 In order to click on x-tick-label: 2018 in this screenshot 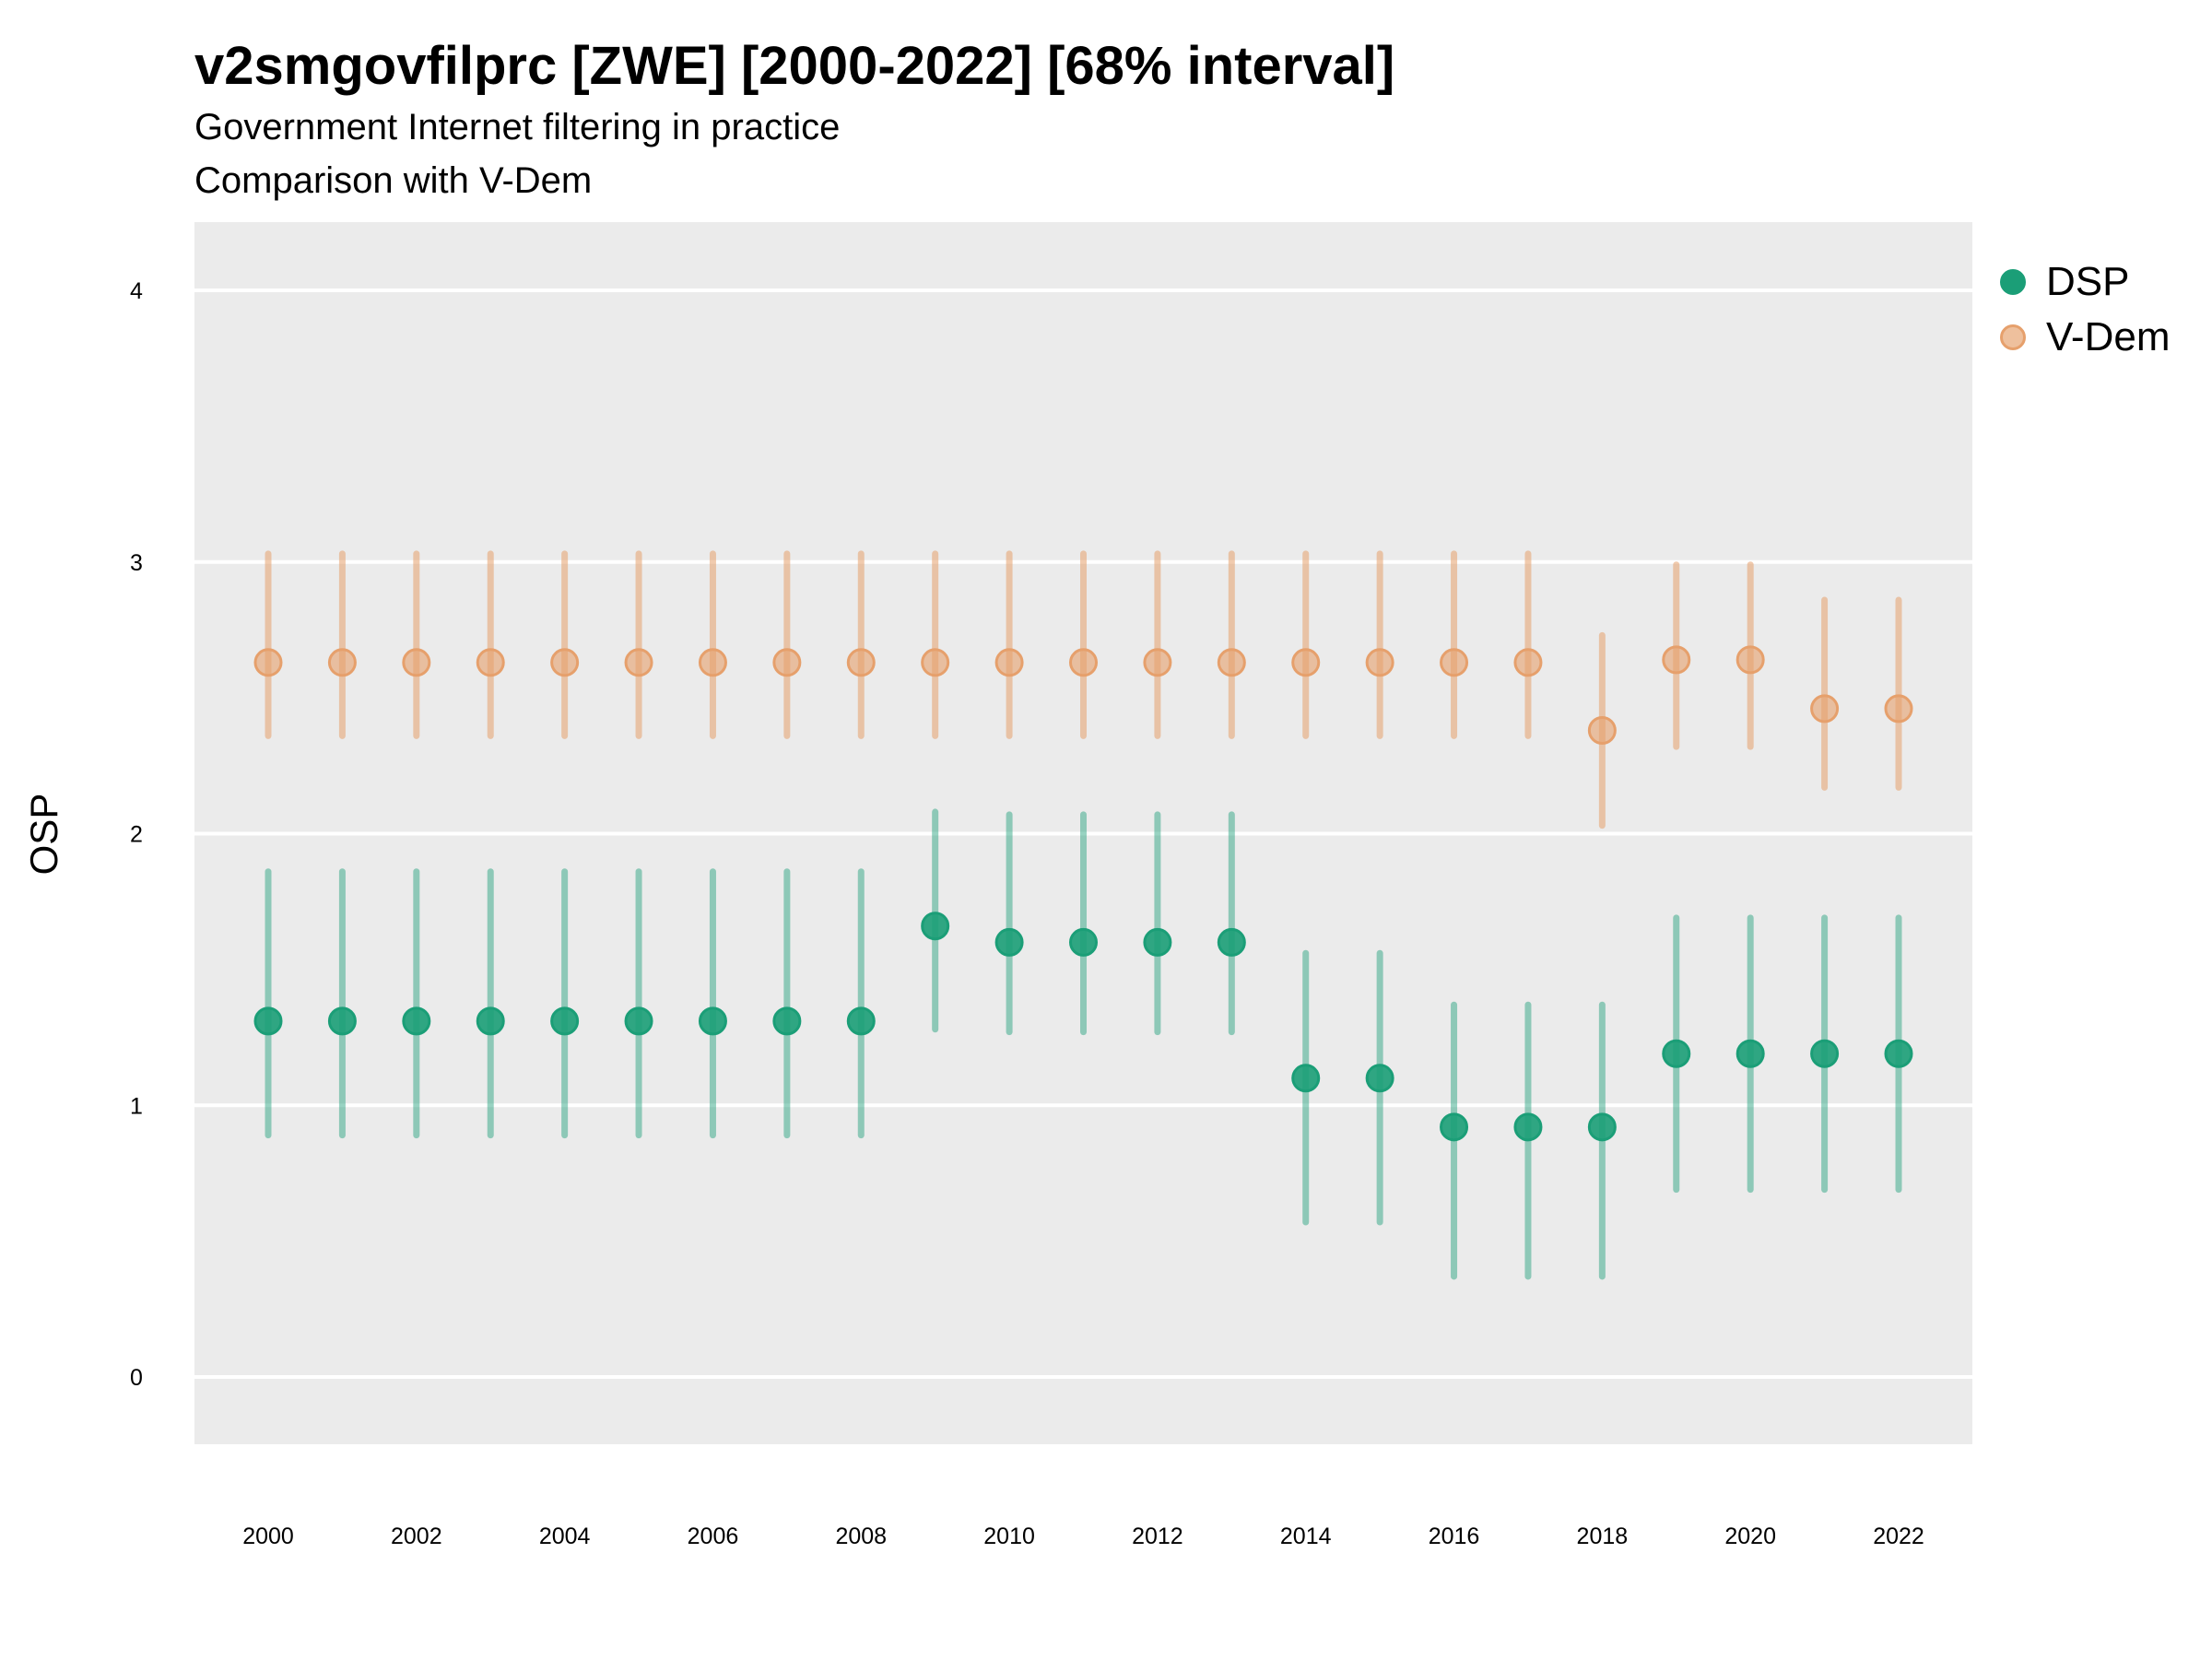, I will do `click(1603, 1536)`.